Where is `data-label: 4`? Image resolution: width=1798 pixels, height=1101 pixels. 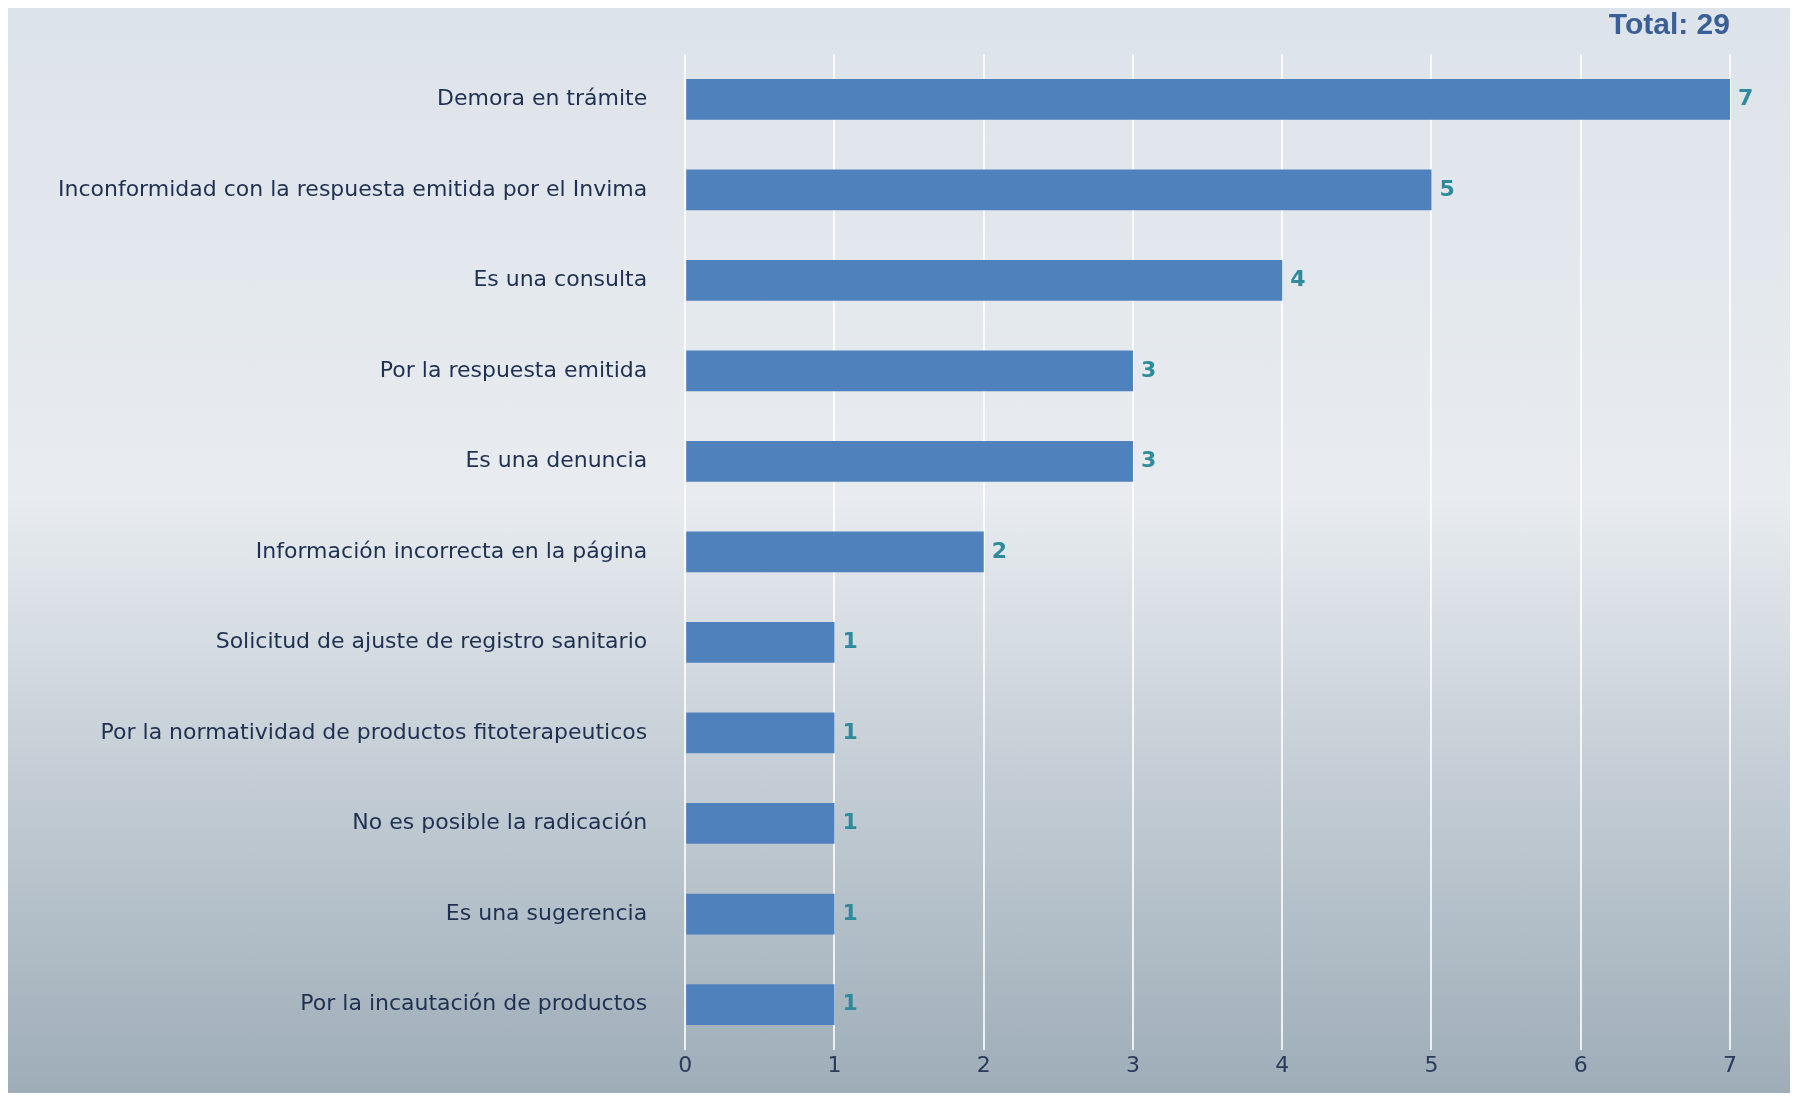
data-label: 4 is located at coordinates (1298, 279).